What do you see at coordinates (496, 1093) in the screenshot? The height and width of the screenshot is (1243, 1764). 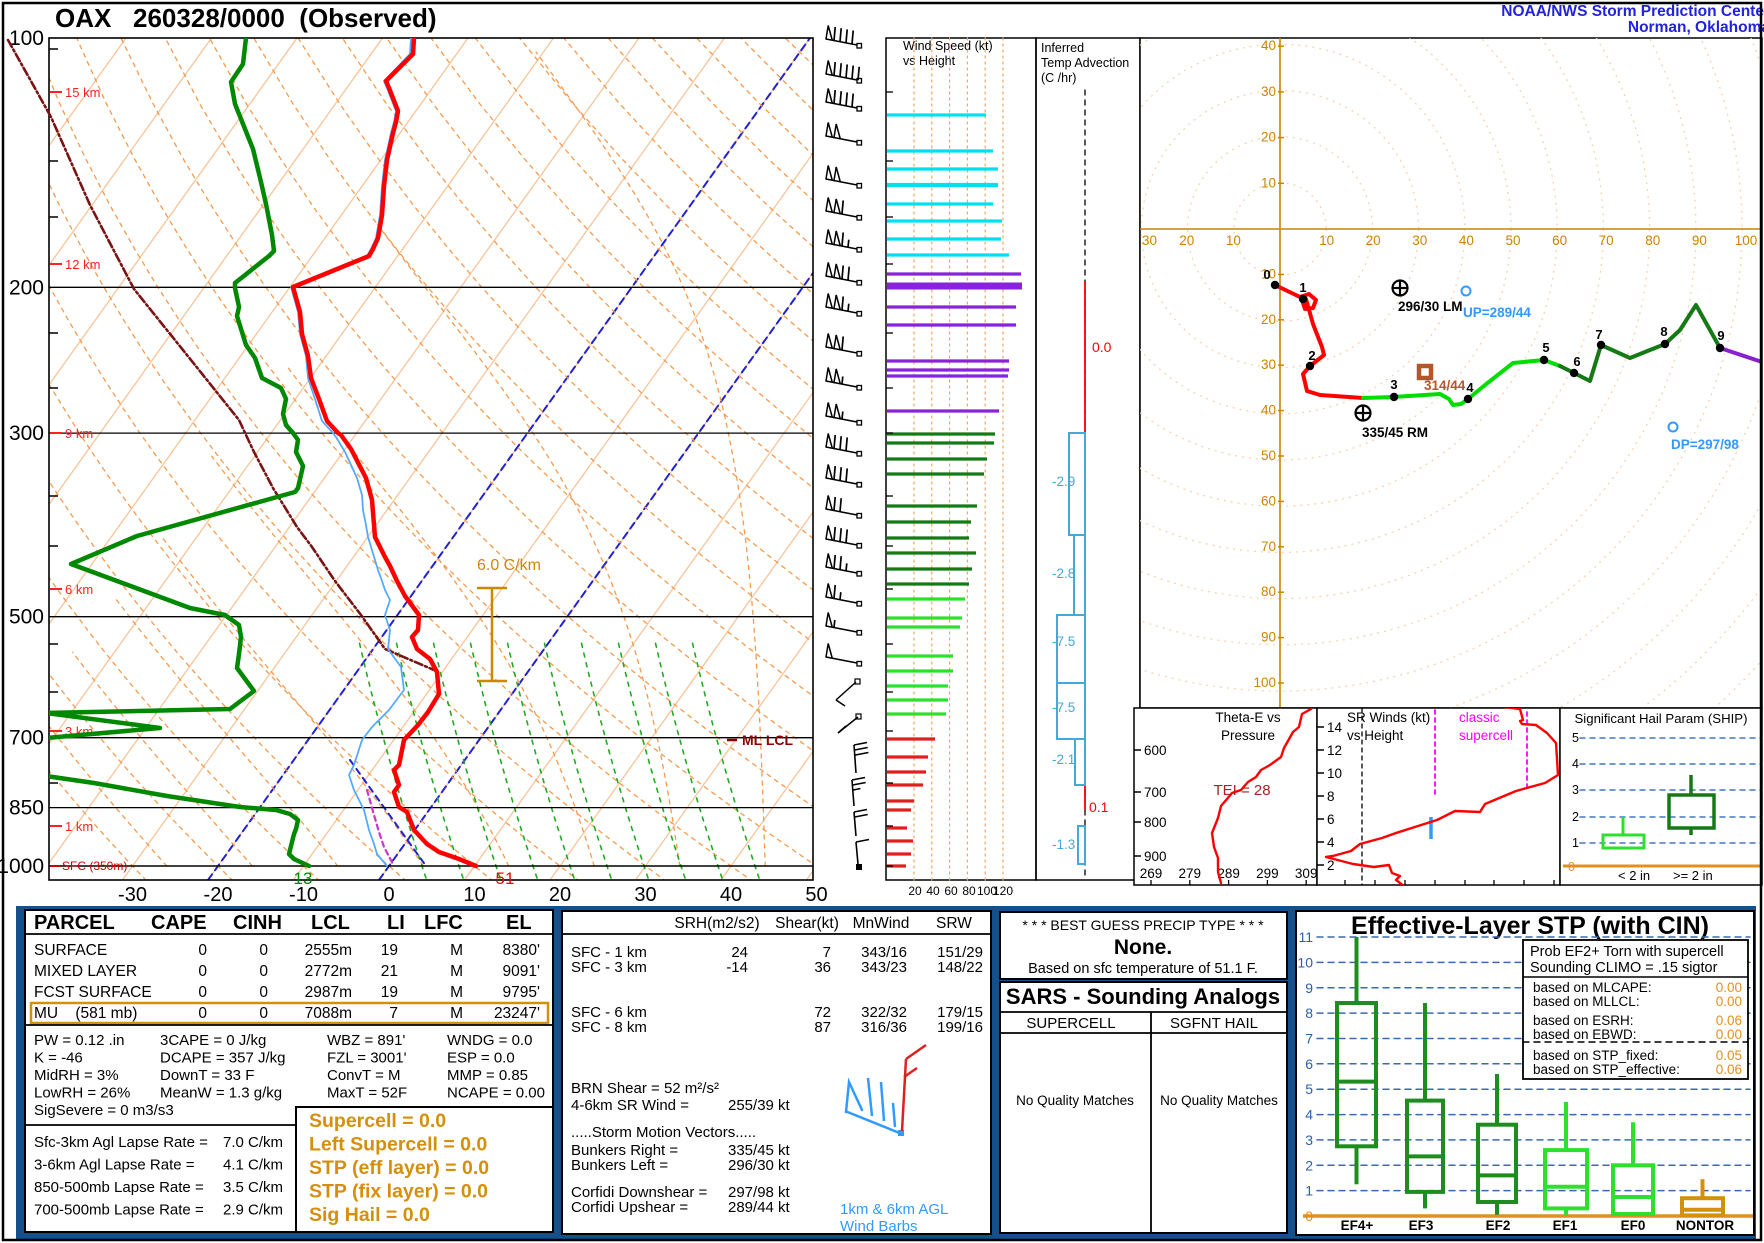 I see `svg-text: NCAPE = 0.00` at bounding box center [496, 1093].